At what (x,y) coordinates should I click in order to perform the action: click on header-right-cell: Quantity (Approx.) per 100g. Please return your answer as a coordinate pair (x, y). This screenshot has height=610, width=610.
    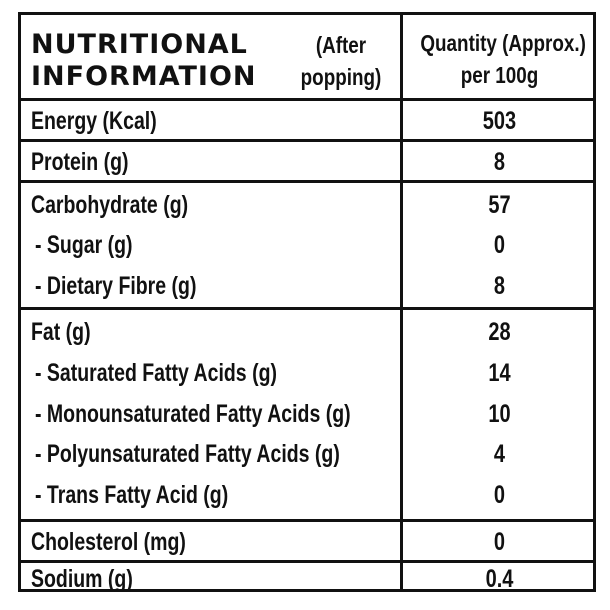
    Looking at the image, I should click on (499, 56).